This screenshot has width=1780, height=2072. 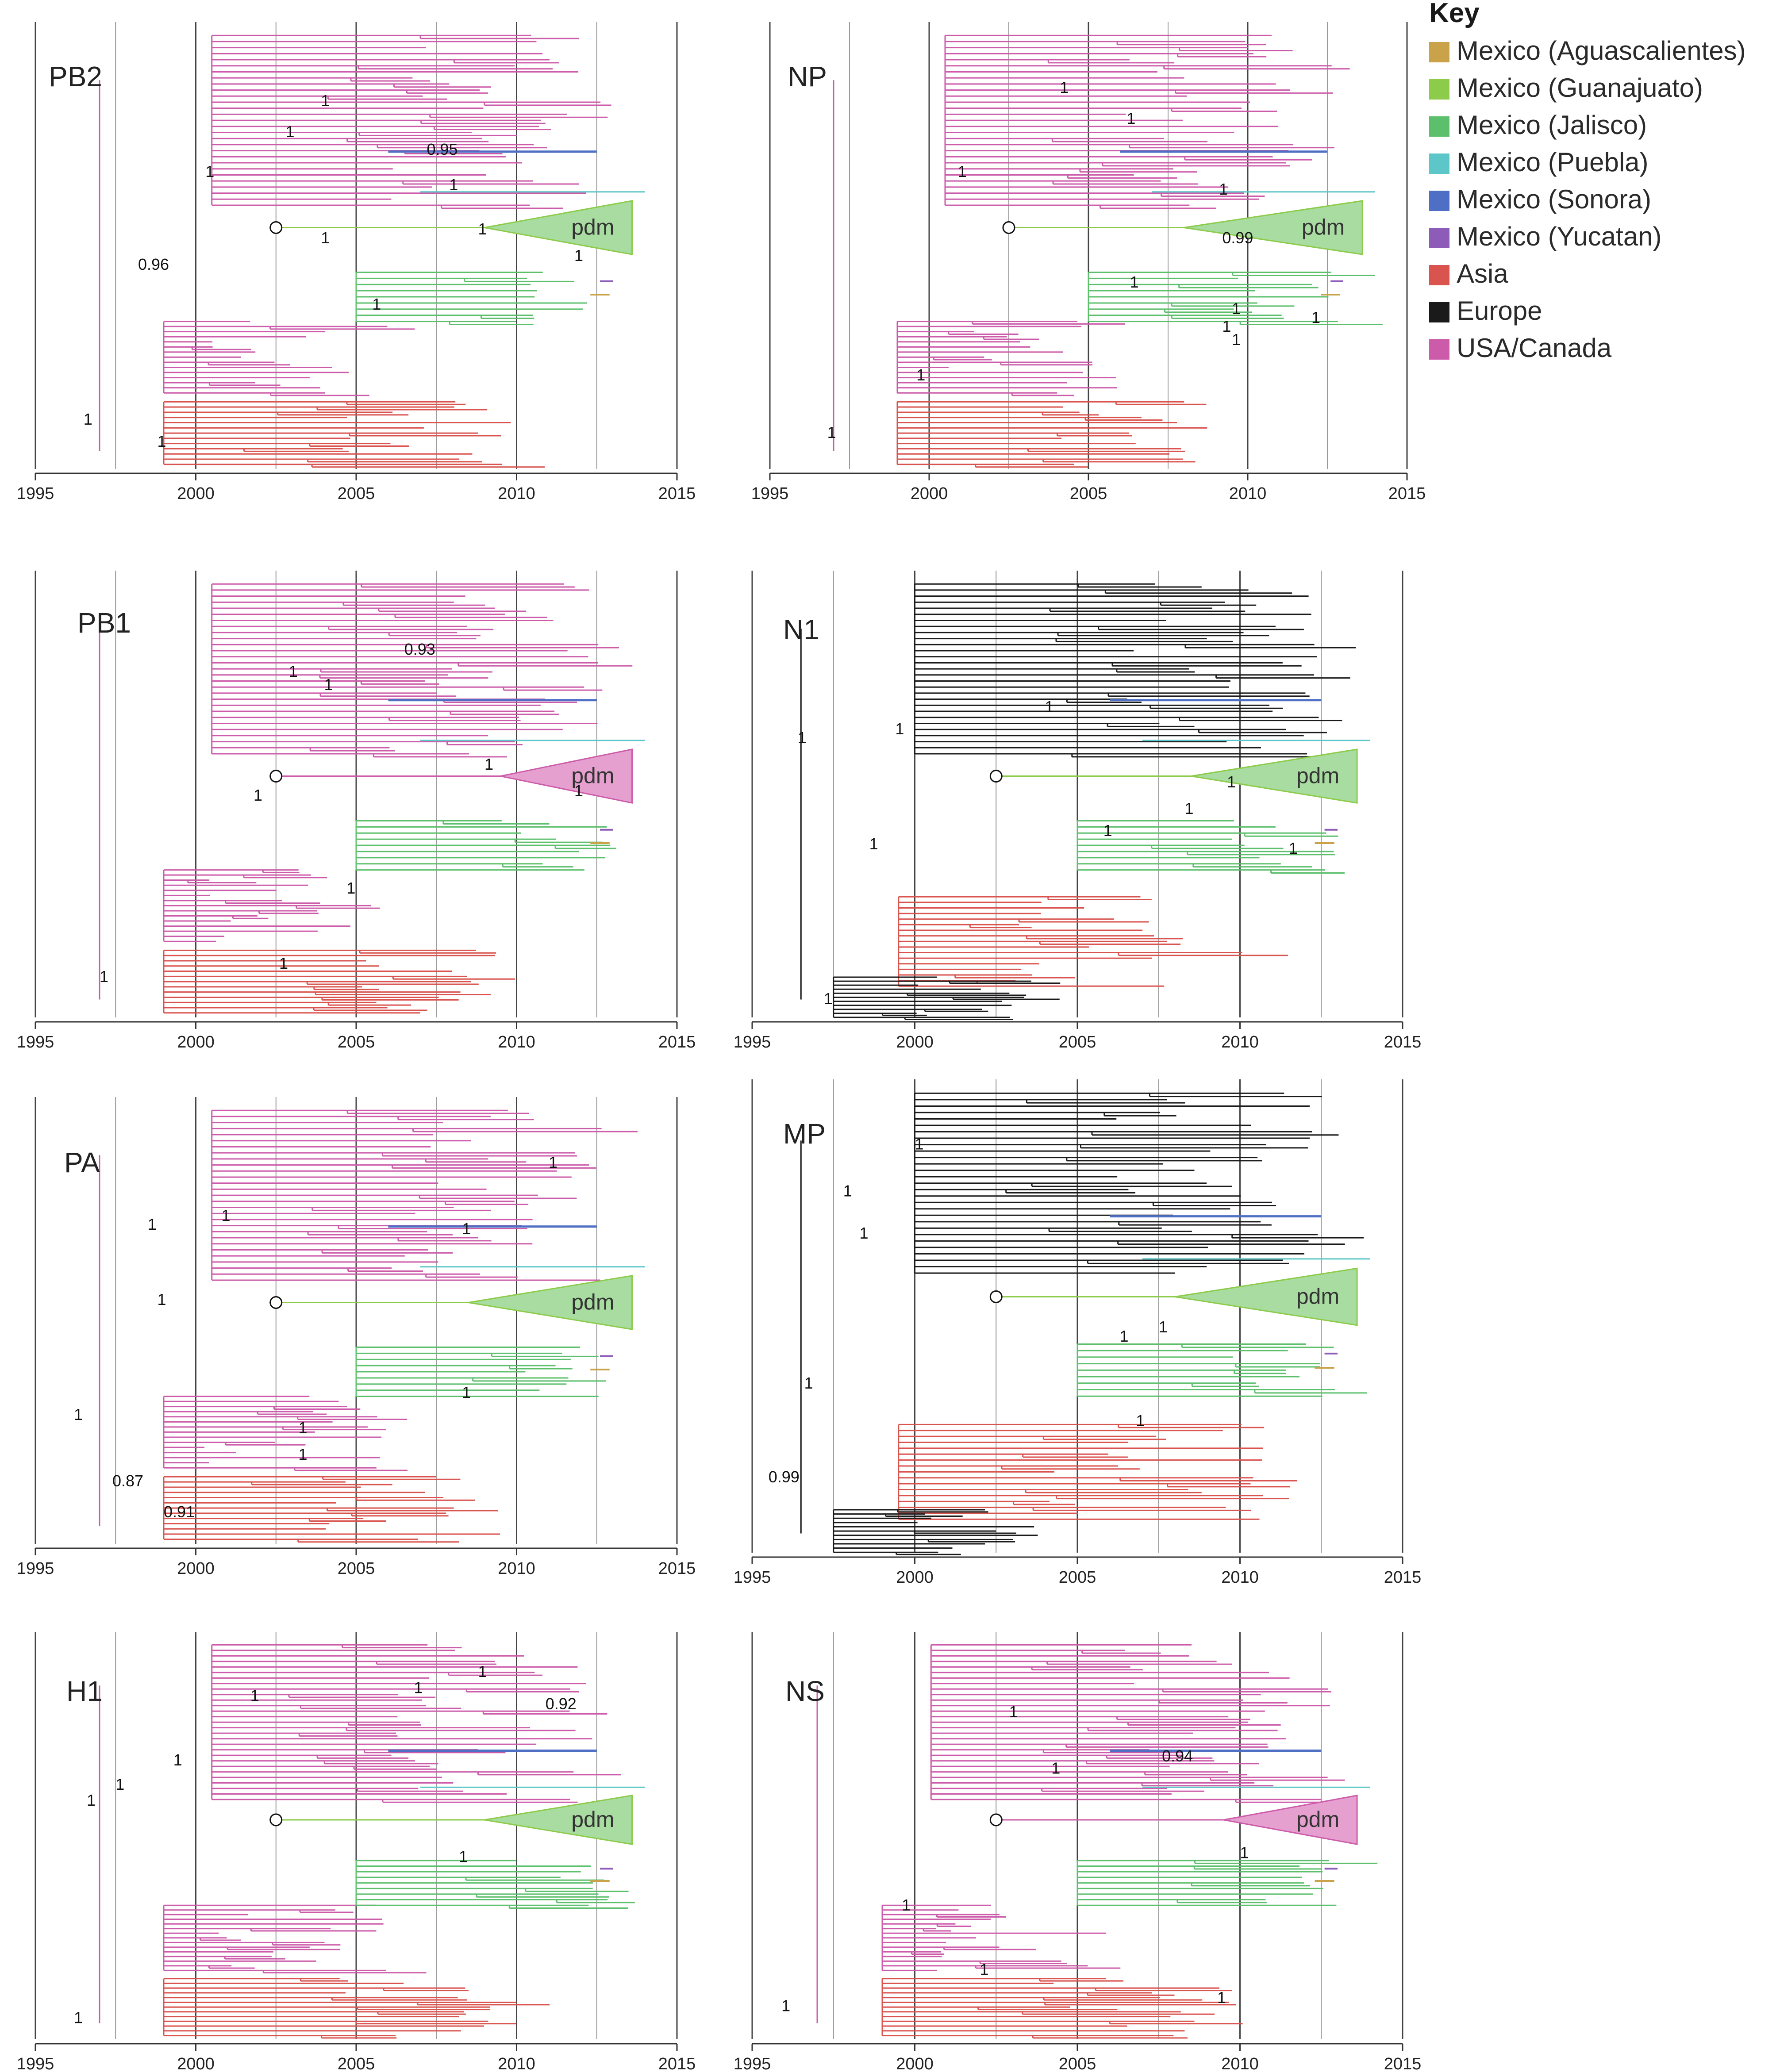 I want to click on support-value: 0.99, so click(x=1237, y=238).